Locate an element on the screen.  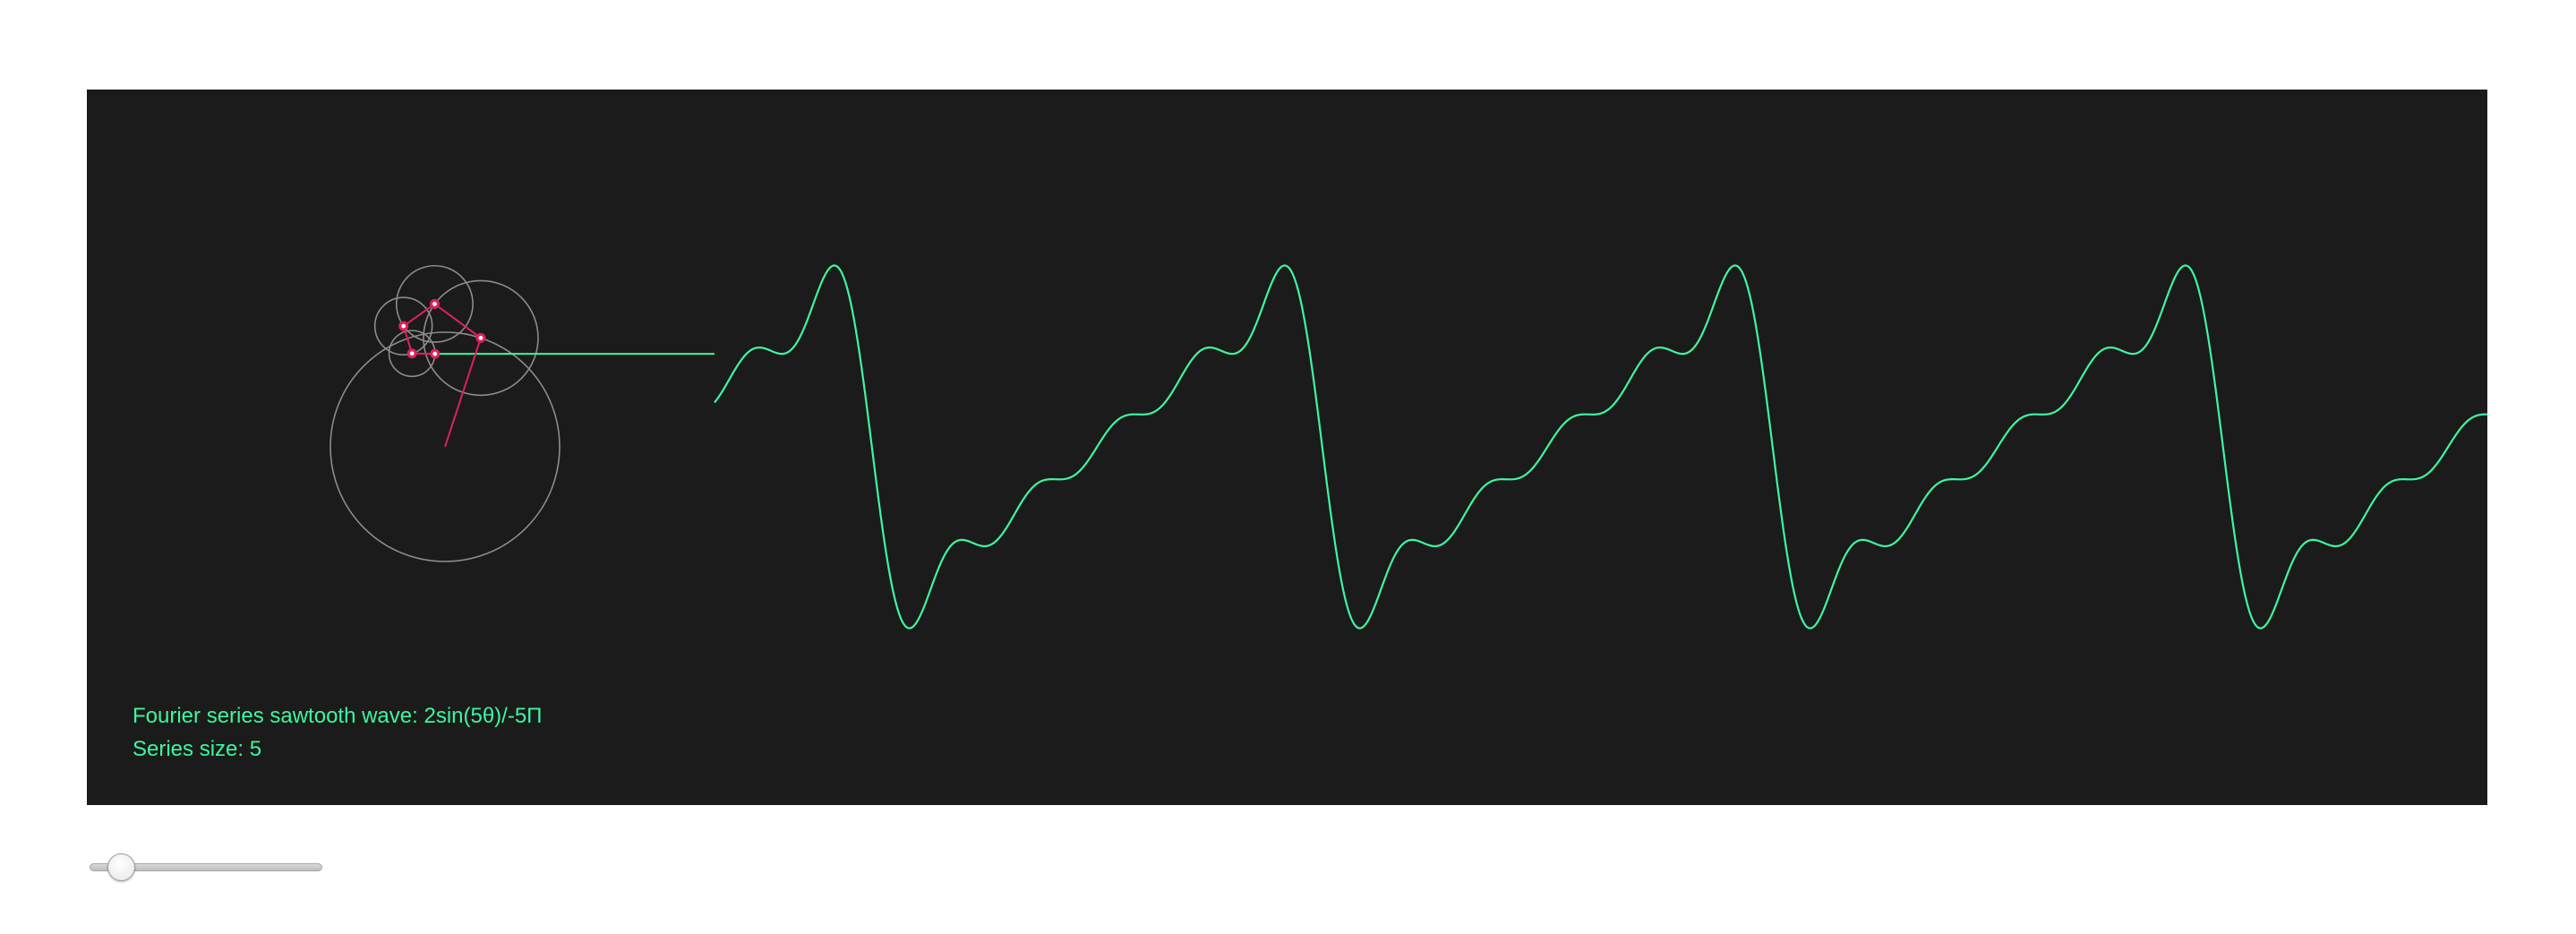
series-size-slider is located at coordinates (206, 867).